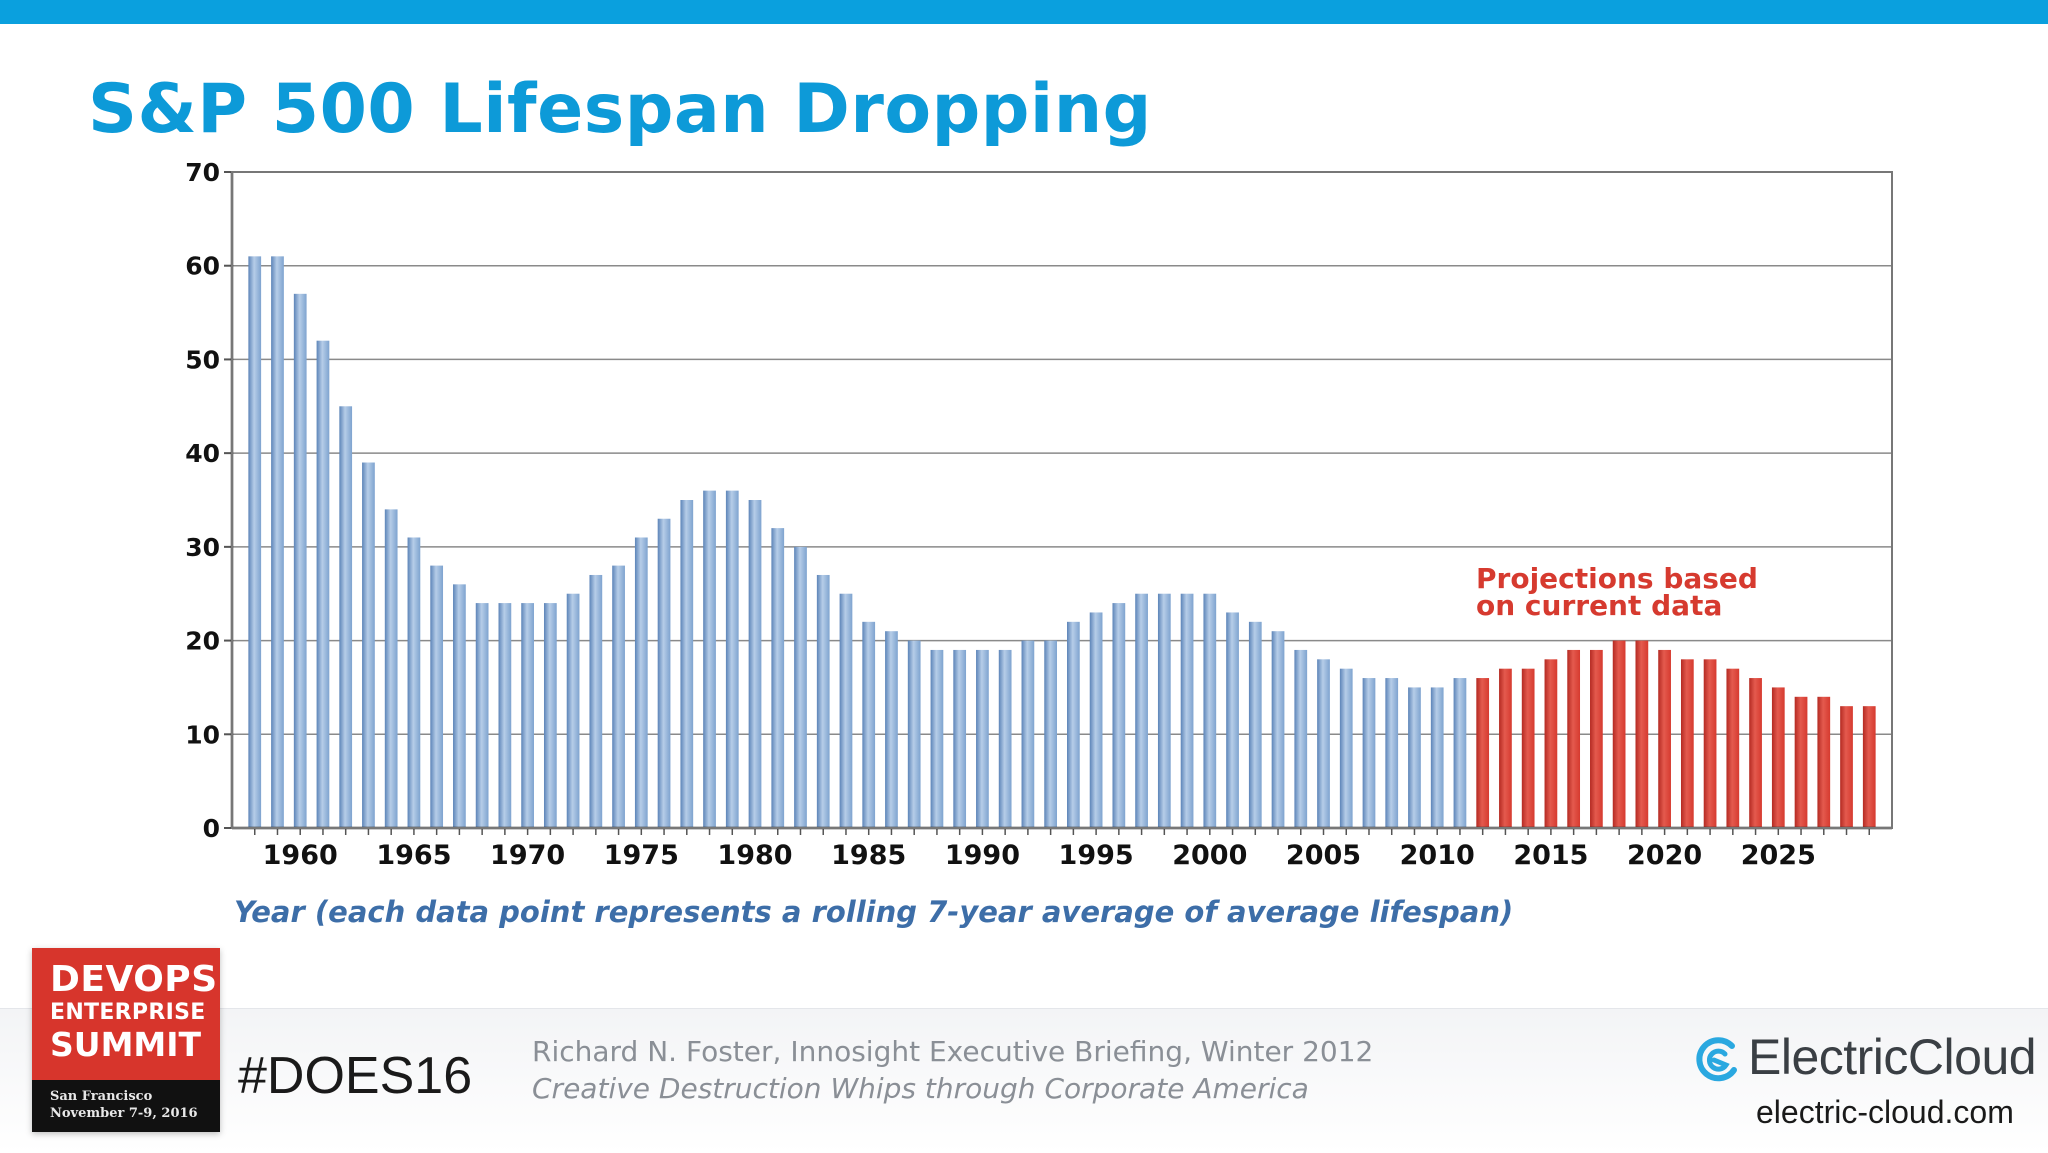 The image size is (2048, 1153). What do you see at coordinates (1209, 855) in the screenshot?
I see `x-tick-label: 2000` at bounding box center [1209, 855].